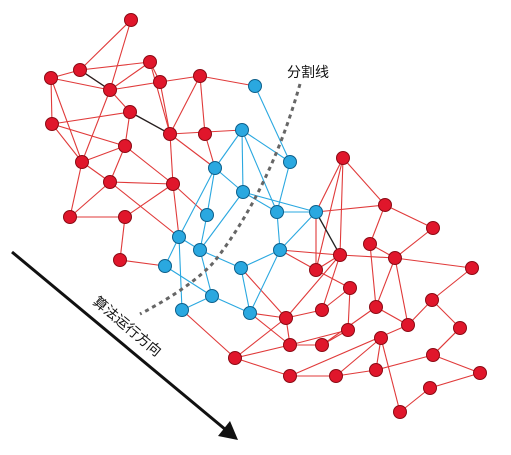 This screenshot has height=455, width=511. Describe the element at coordinates (228, 430) in the screenshot. I see `direction-arrow-head` at that location.